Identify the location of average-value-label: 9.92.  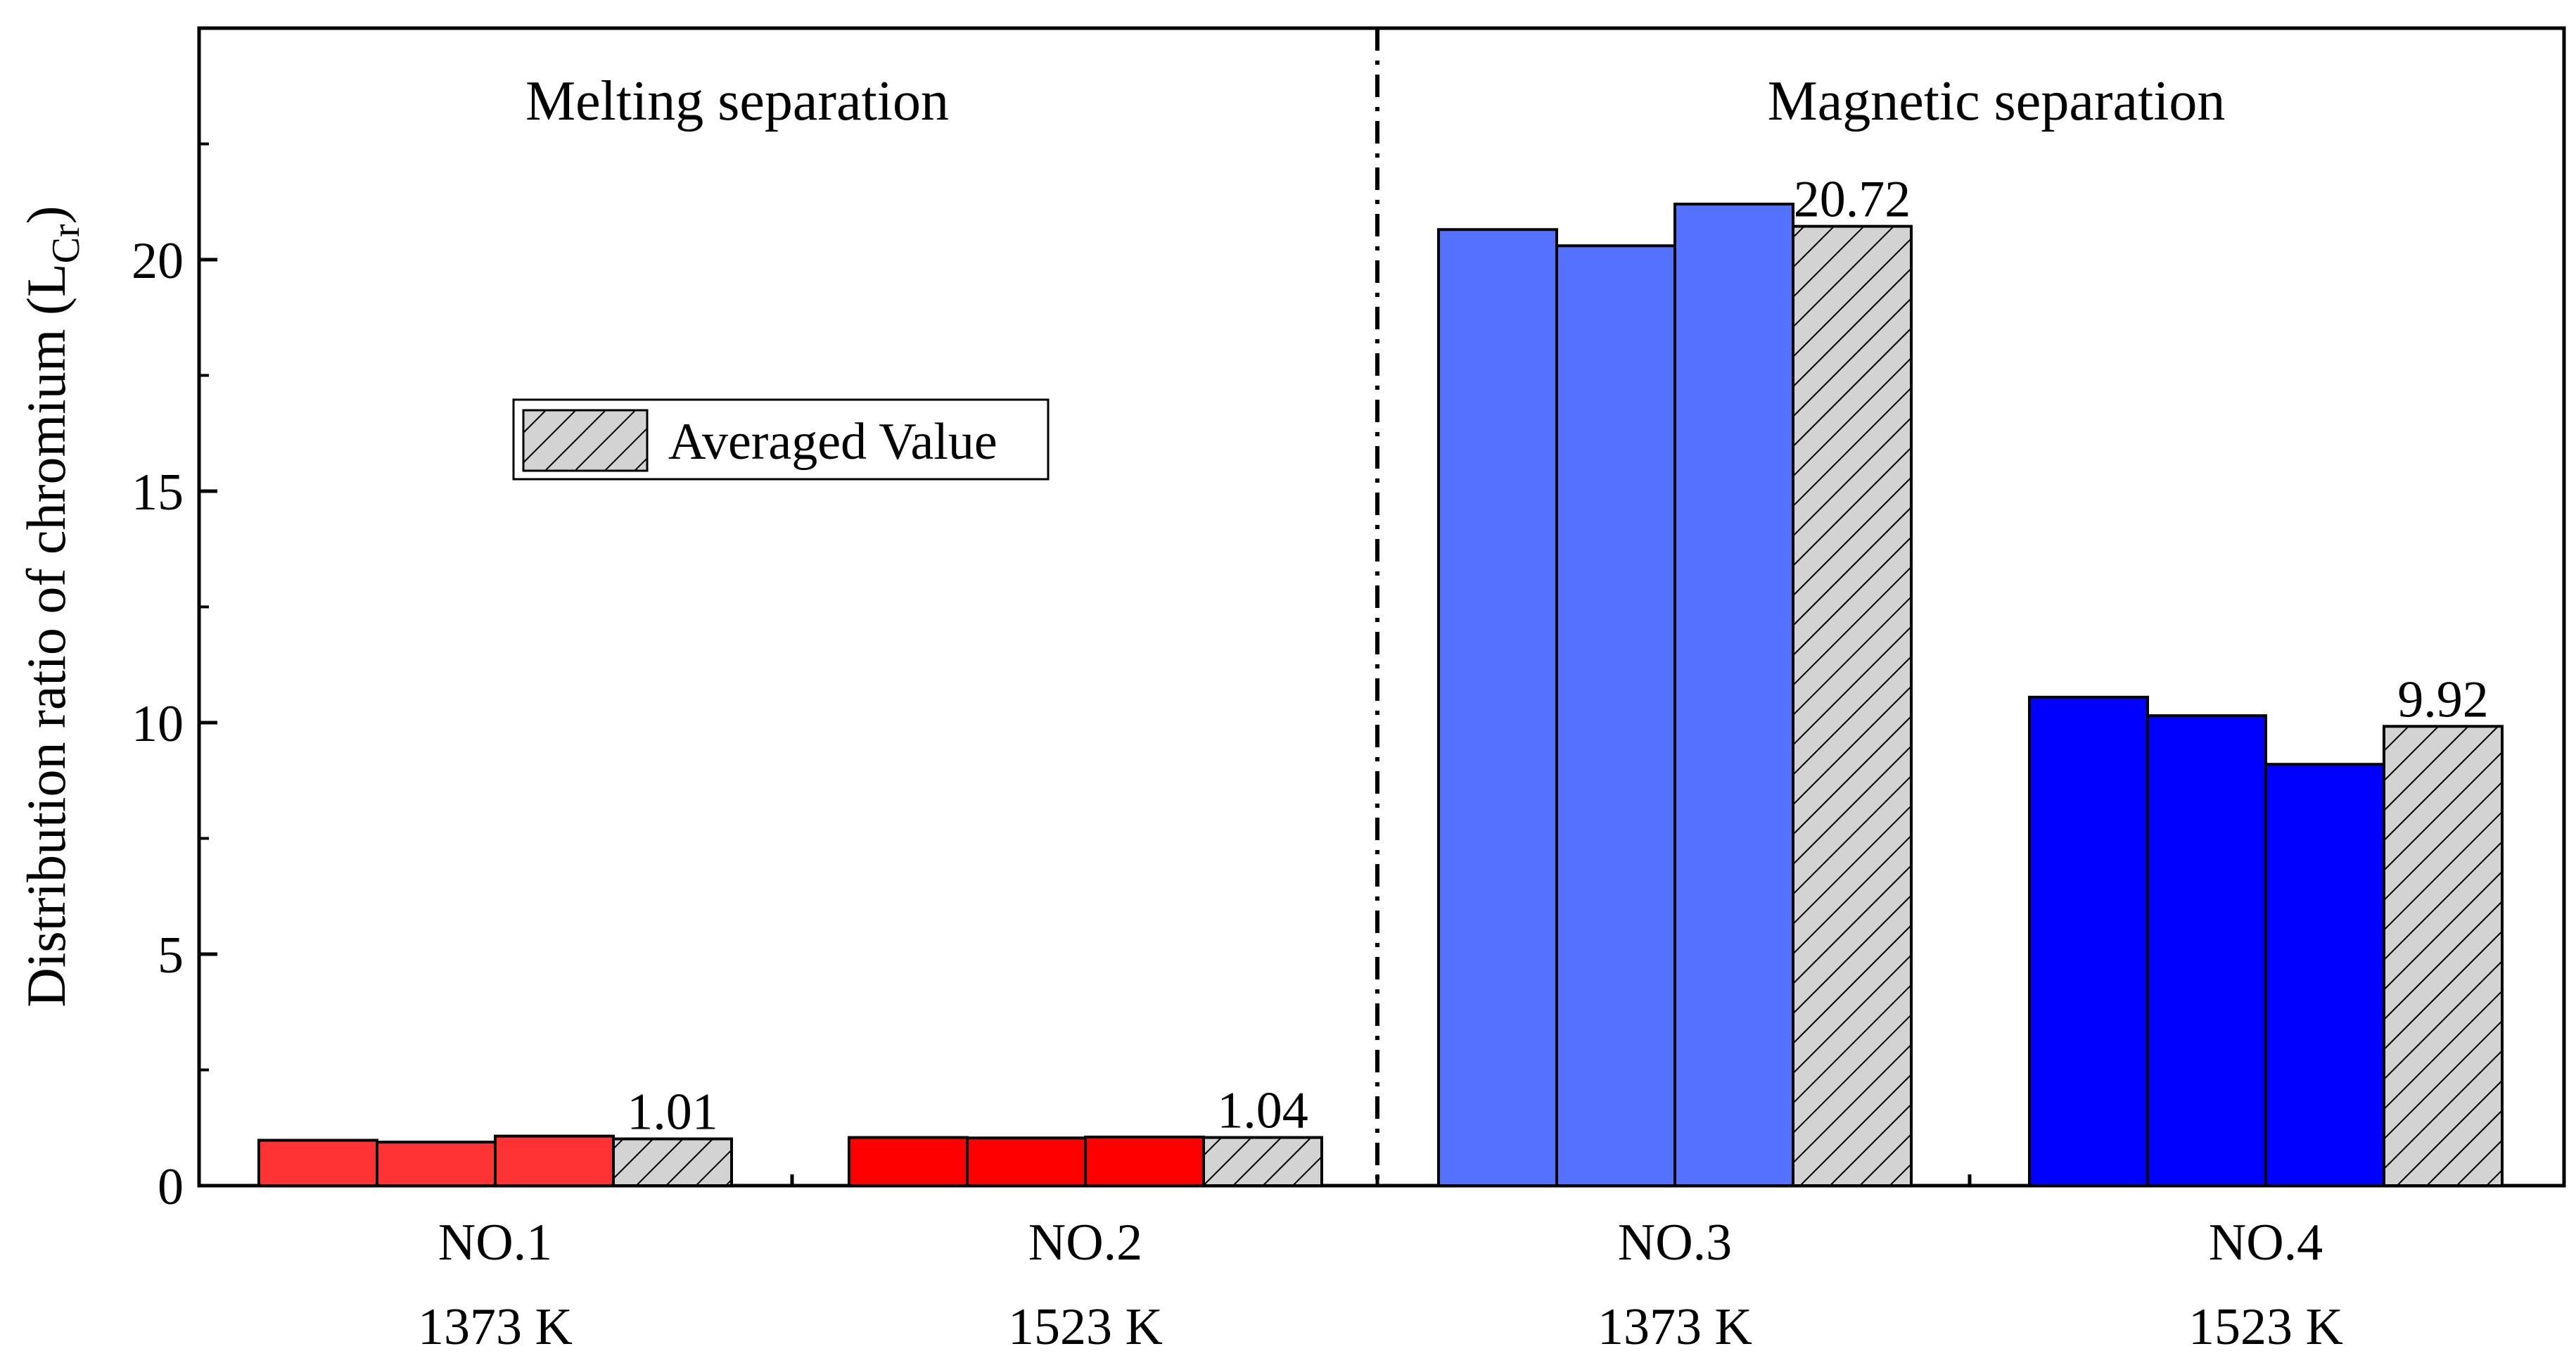
(2443, 699).